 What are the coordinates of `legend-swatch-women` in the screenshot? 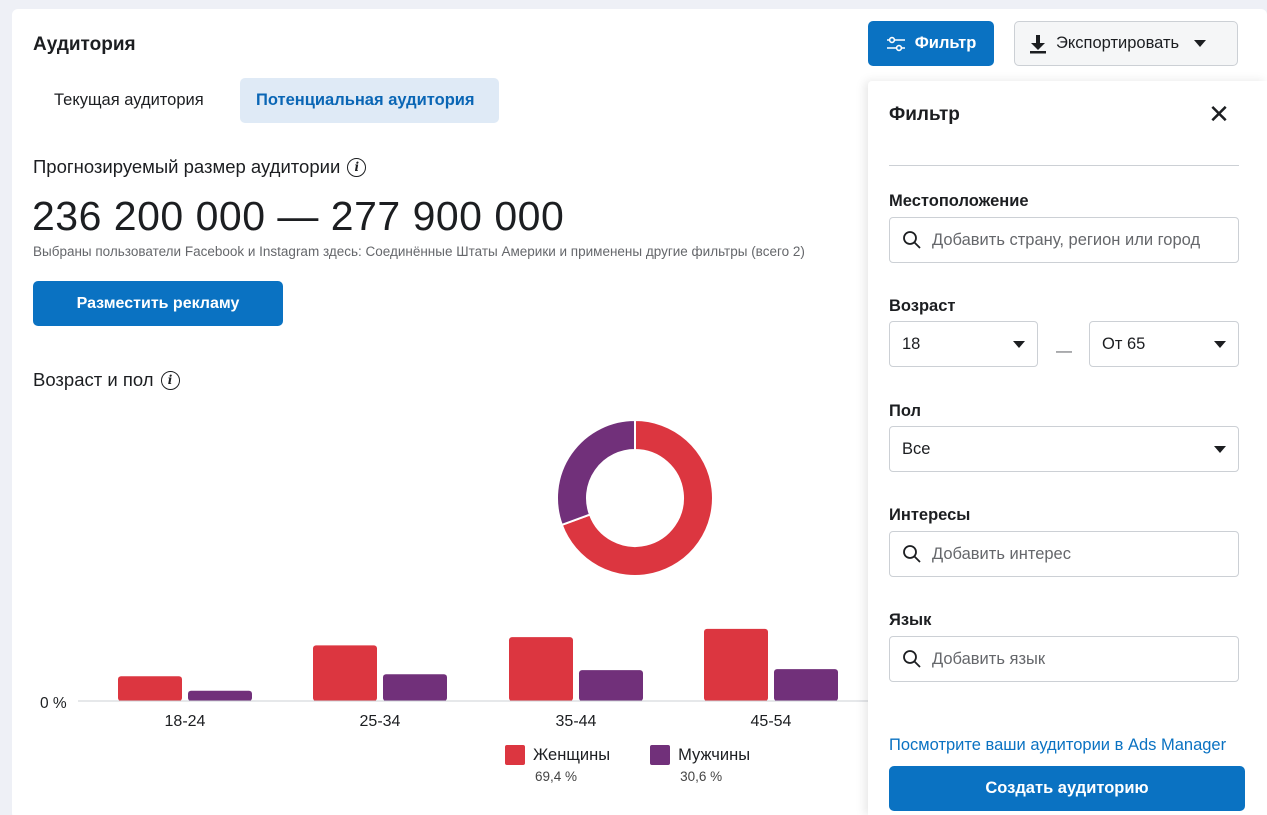 It's located at (515, 755).